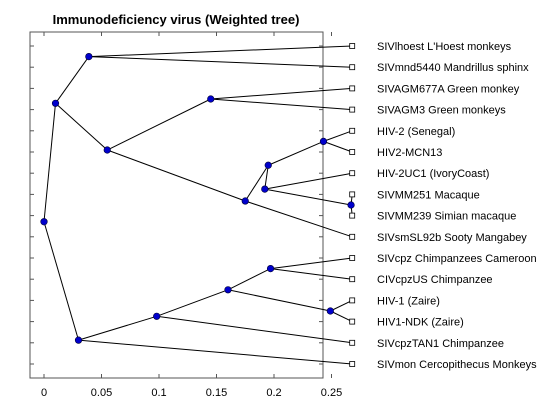  Describe the element at coordinates (49, 162) in the screenshot. I see `branch-n15-n9` at that location.